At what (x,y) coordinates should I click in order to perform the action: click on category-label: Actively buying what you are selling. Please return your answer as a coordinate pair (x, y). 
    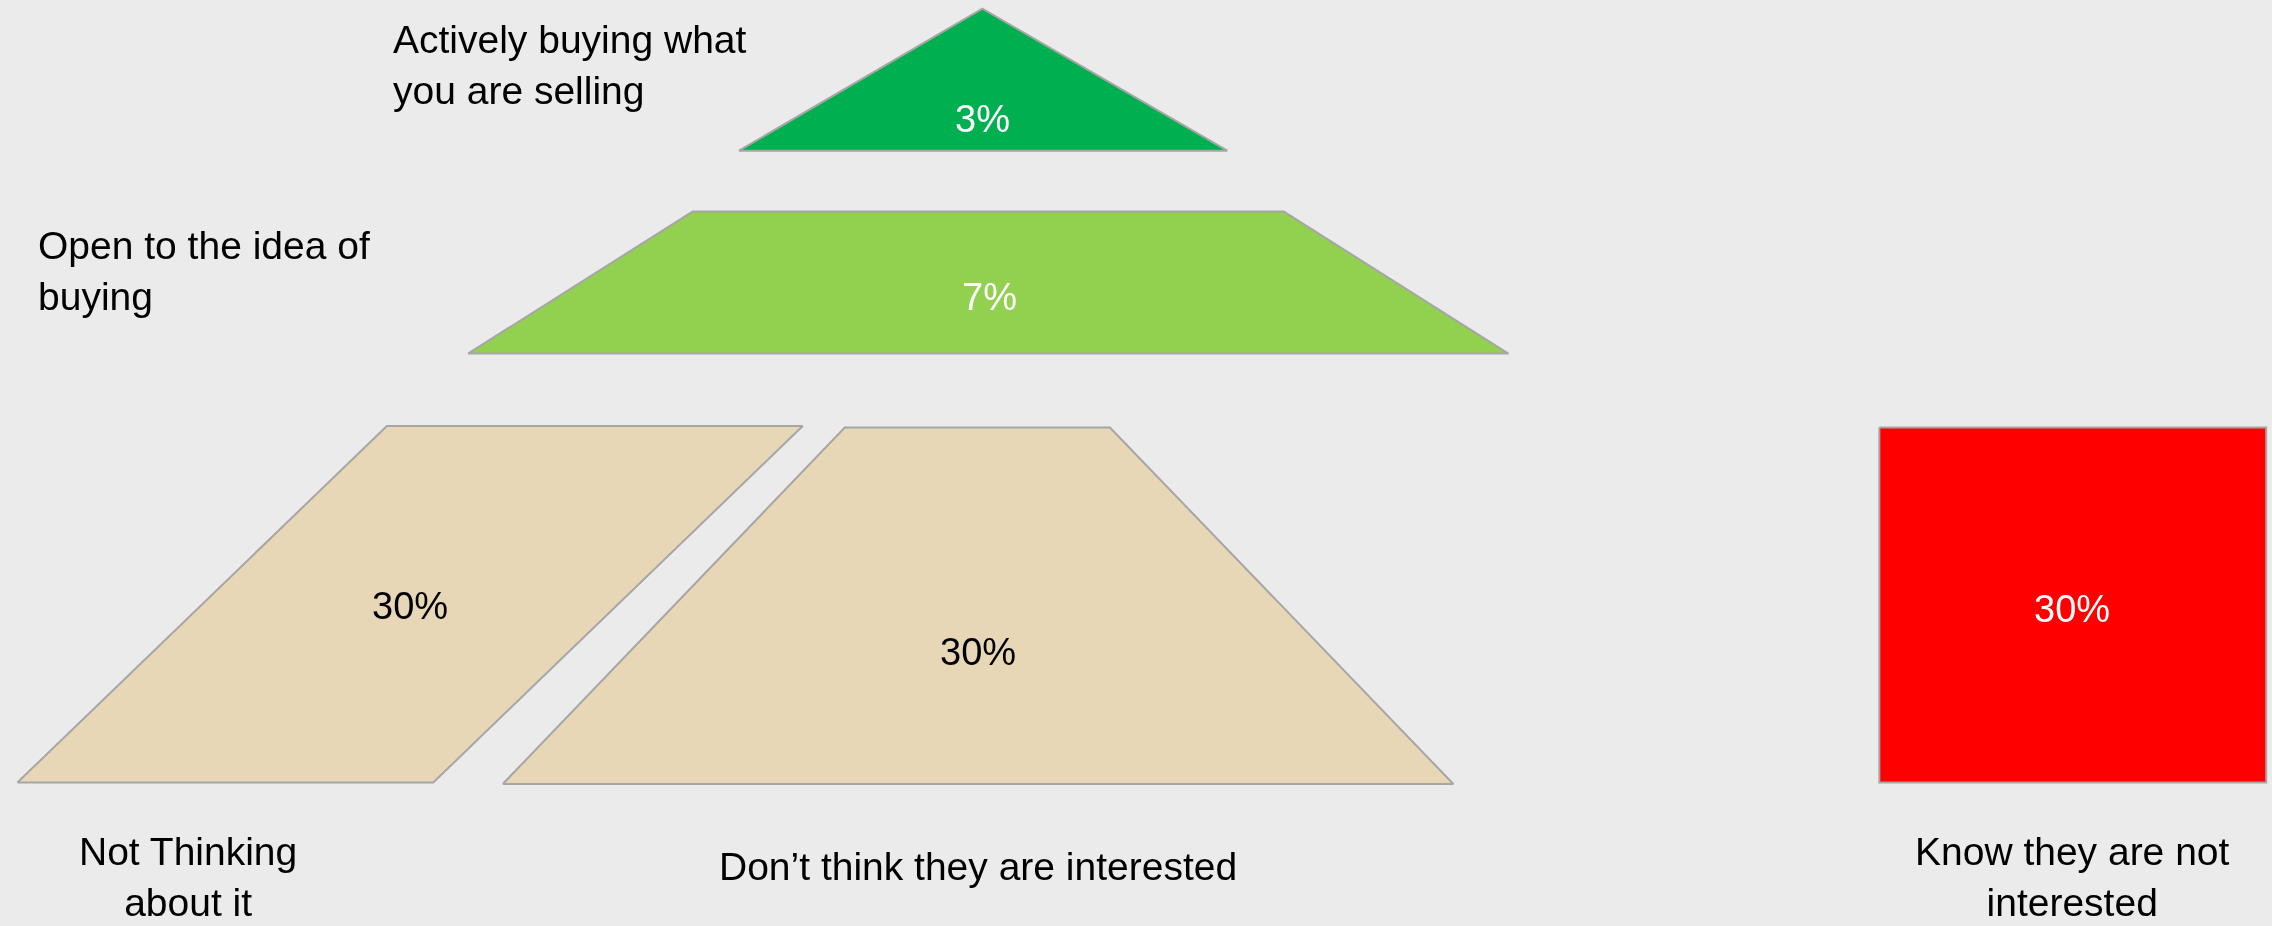
    Looking at the image, I should click on (570, 65).